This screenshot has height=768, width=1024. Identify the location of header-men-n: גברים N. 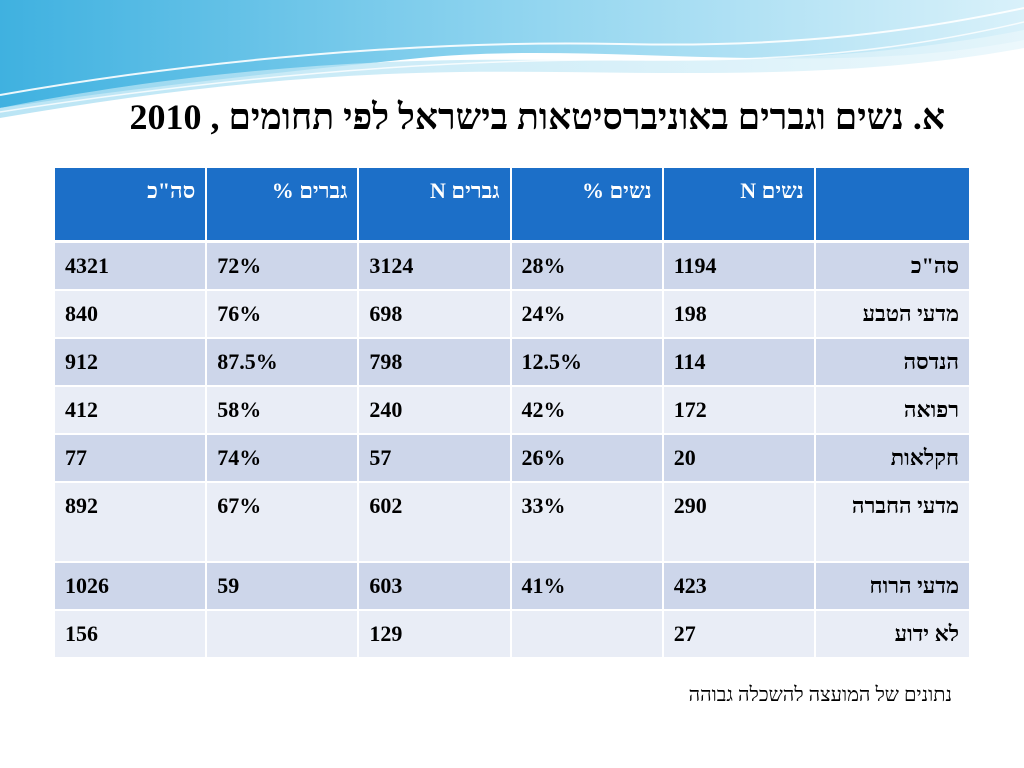
(434, 204).